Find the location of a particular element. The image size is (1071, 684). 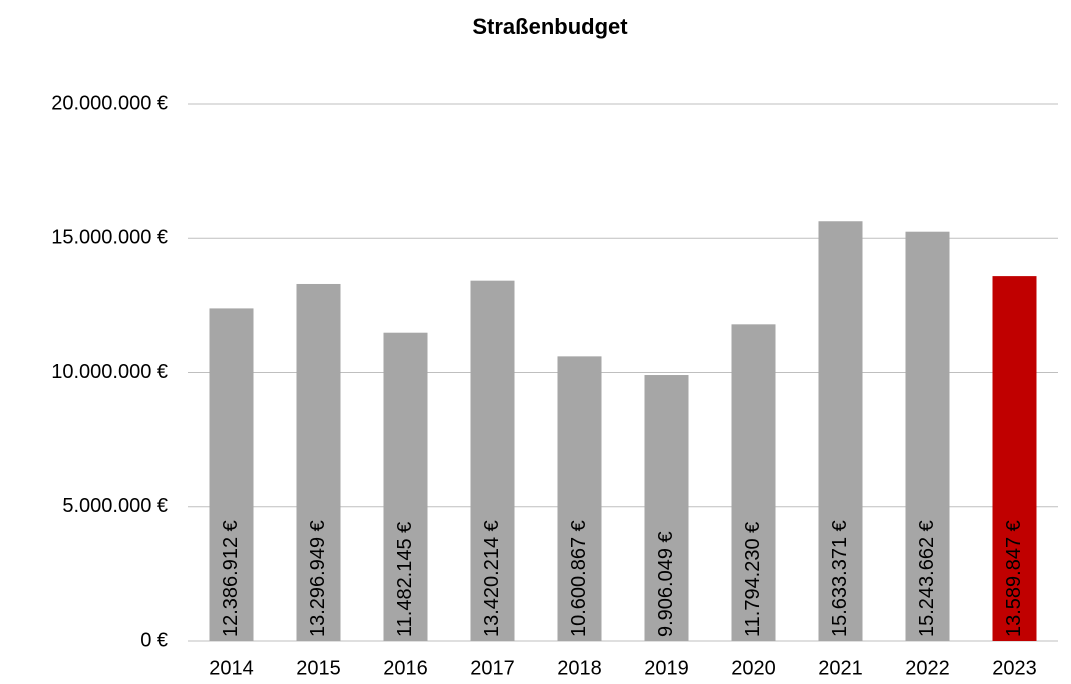

x-tick-label: 2015 is located at coordinates (318, 668).